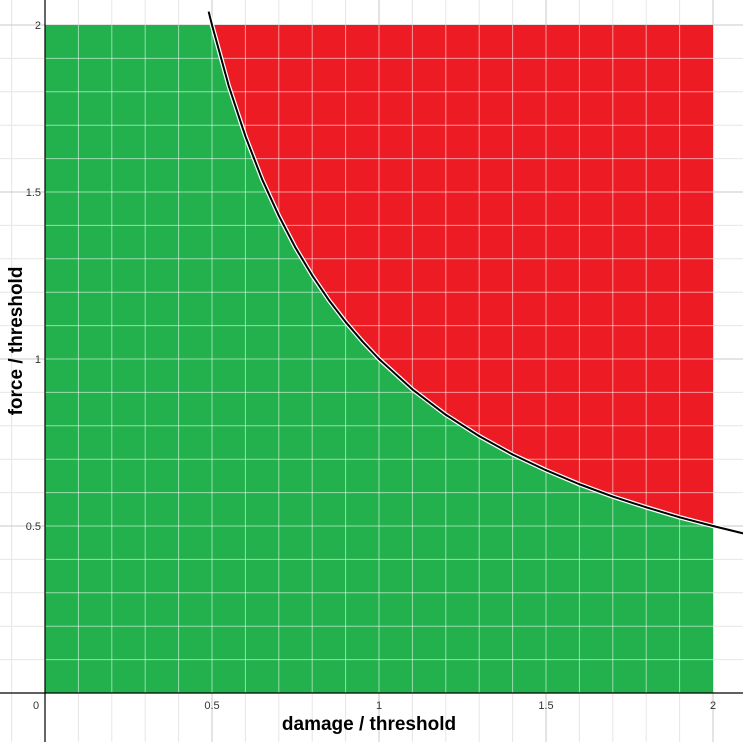 The height and width of the screenshot is (742, 743). Describe the element at coordinates (36, 706) in the screenshot. I see `origin-tick-label: 0` at that location.